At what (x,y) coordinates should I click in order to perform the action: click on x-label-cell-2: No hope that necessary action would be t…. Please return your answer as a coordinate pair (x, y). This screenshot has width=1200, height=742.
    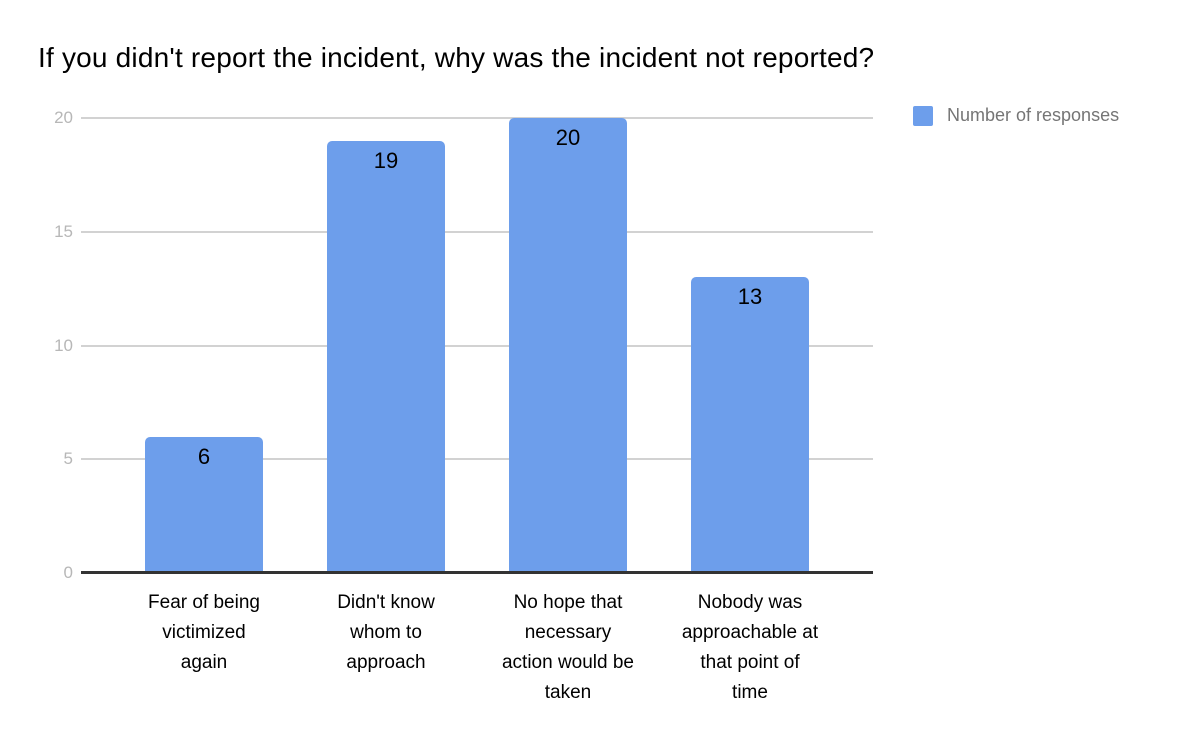
    Looking at the image, I should click on (568, 648).